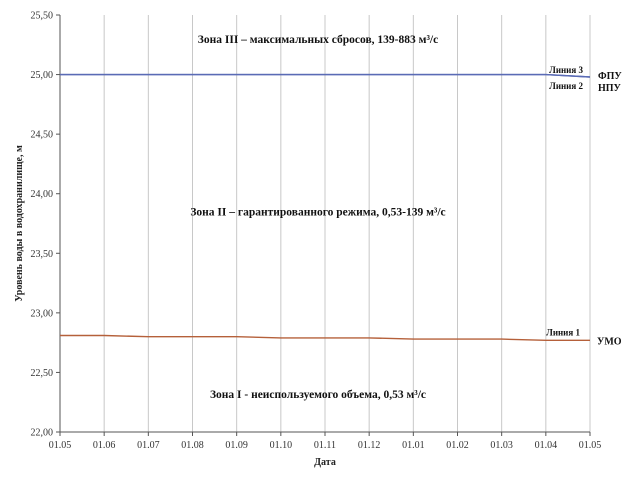 Image resolution: width=633 pixels, height=477 pixels. I want to click on y-tick-label: 22,50, so click(42, 373).